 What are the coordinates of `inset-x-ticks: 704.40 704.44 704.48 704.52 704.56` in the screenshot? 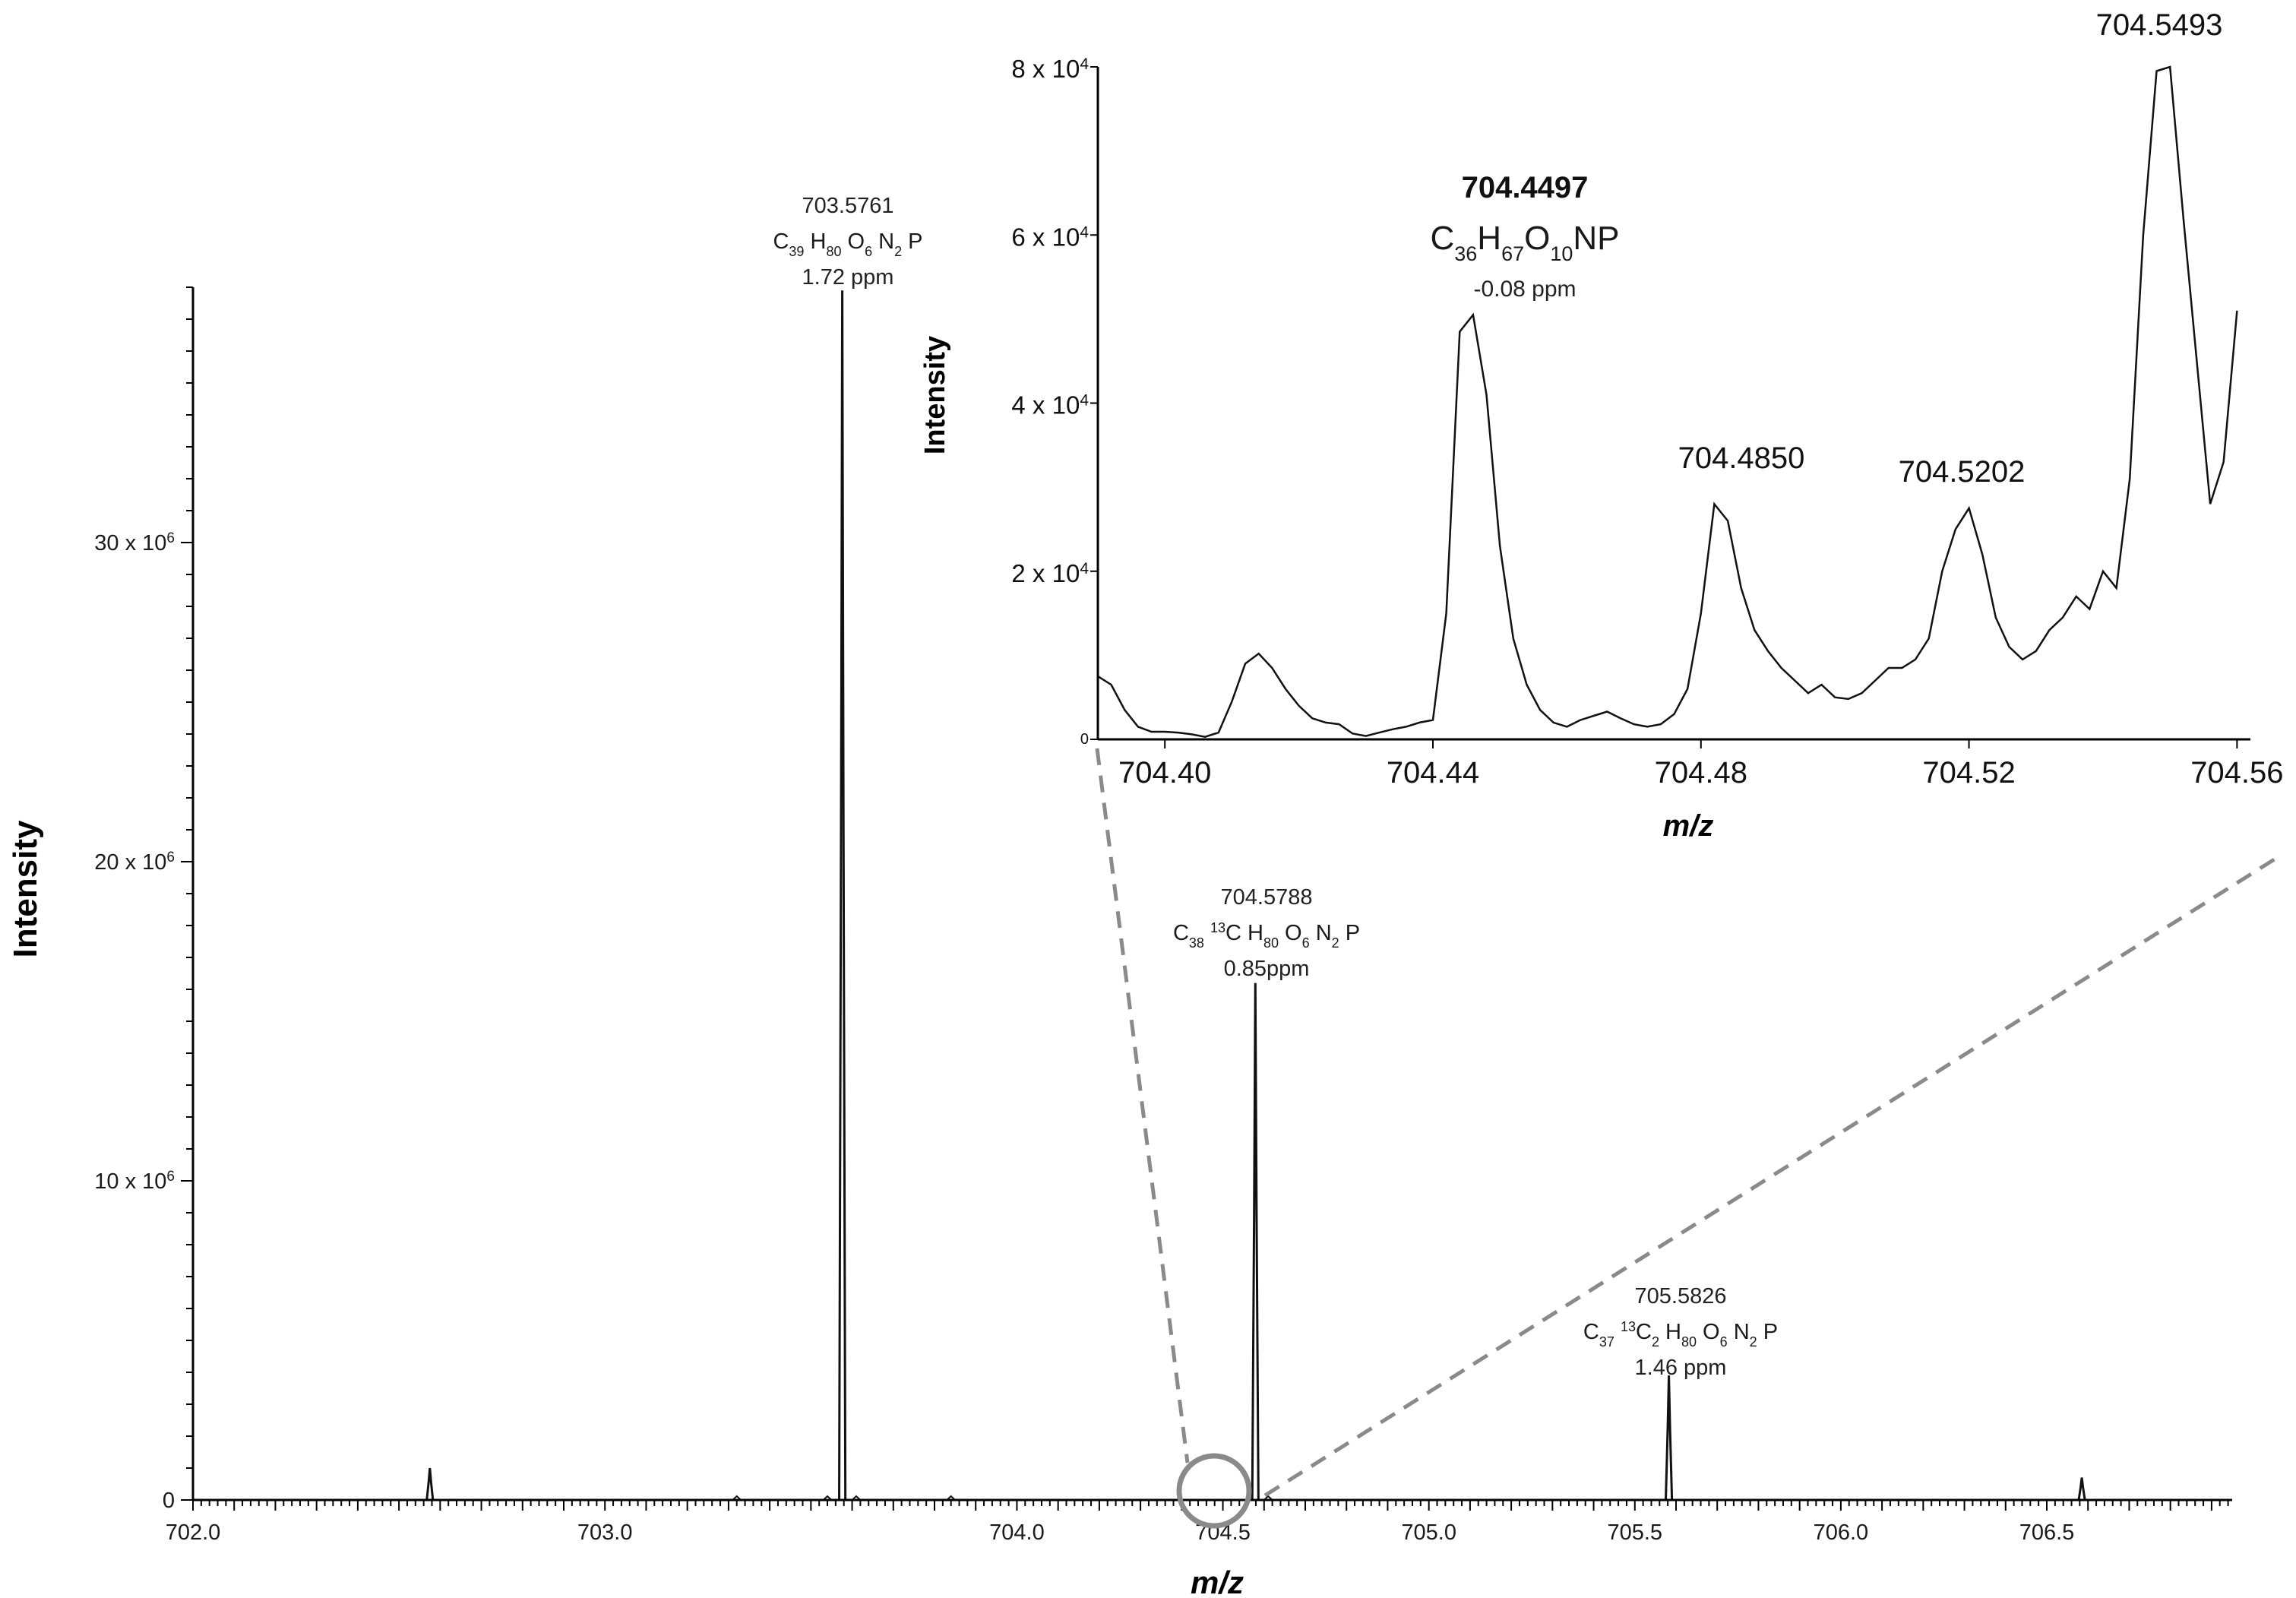 It's located at (1701, 764).